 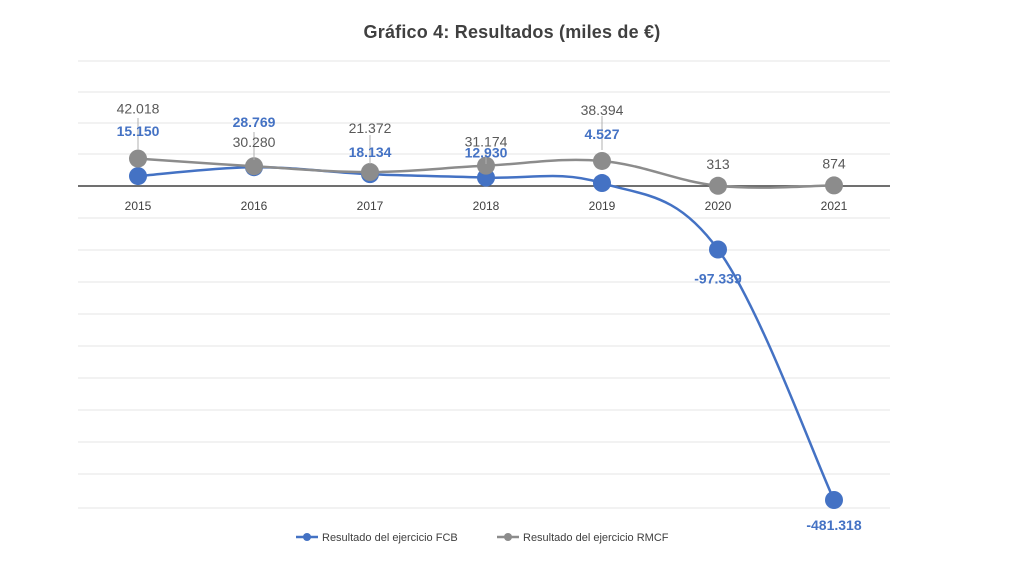 What do you see at coordinates (602, 110) in the screenshot?
I see `data-label-rmcf: 38.394` at bounding box center [602, 110].